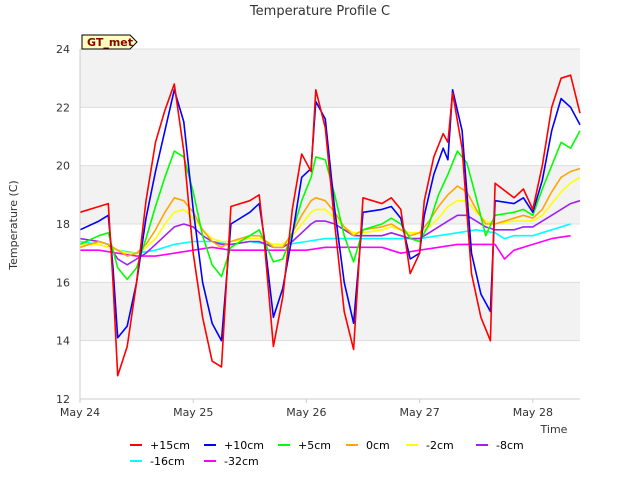 This screenshot has height=480, width=640. What do you see at coordinates (241, 461) in the screenshot?
I see `legend-label: -32cm` at bounding box center [241, 461].